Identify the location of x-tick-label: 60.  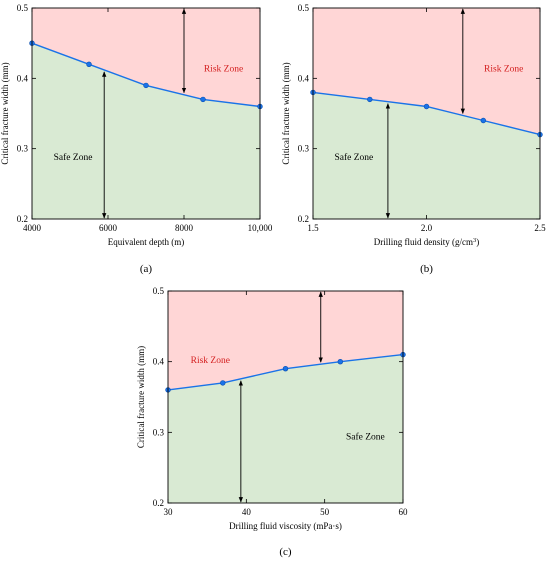
(404, 512).